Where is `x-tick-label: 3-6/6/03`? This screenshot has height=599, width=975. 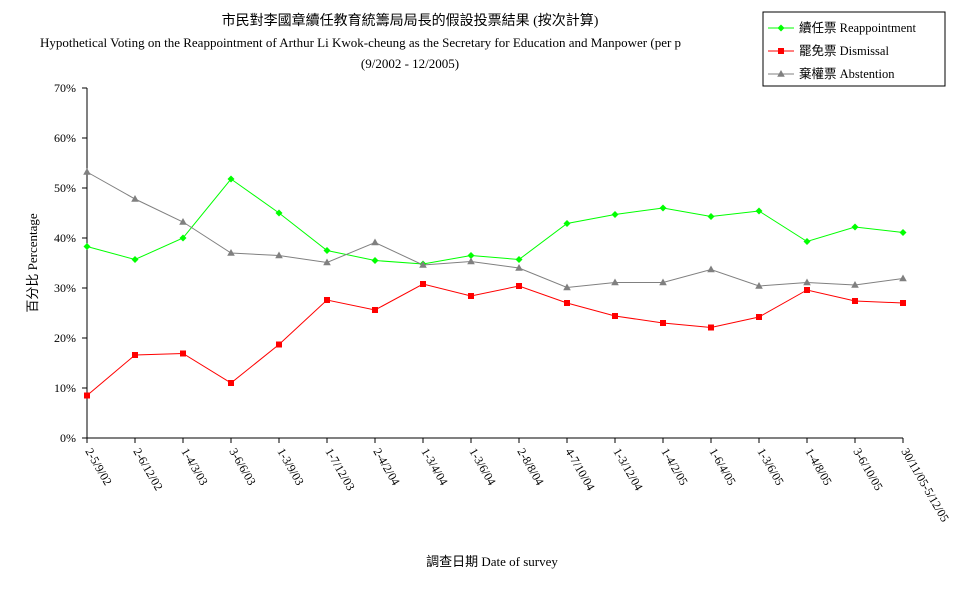
x-tick-label: 3-6/6/03 is located at coordinates (242, 467).